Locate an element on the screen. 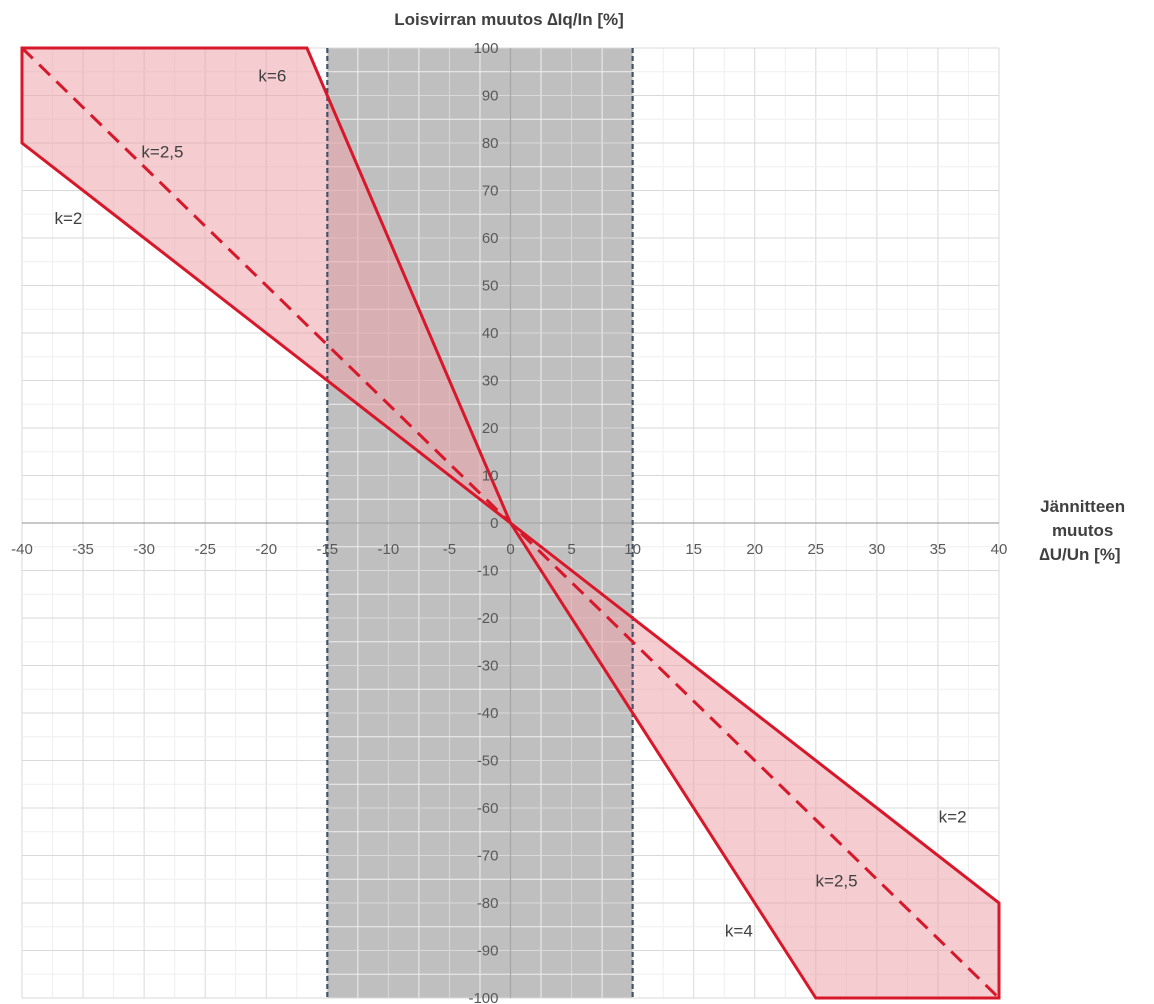 Image resolution: width=1154 pixels, height=1004 pixels. y-tick-label: 10 is located at coordinates (490, 476).